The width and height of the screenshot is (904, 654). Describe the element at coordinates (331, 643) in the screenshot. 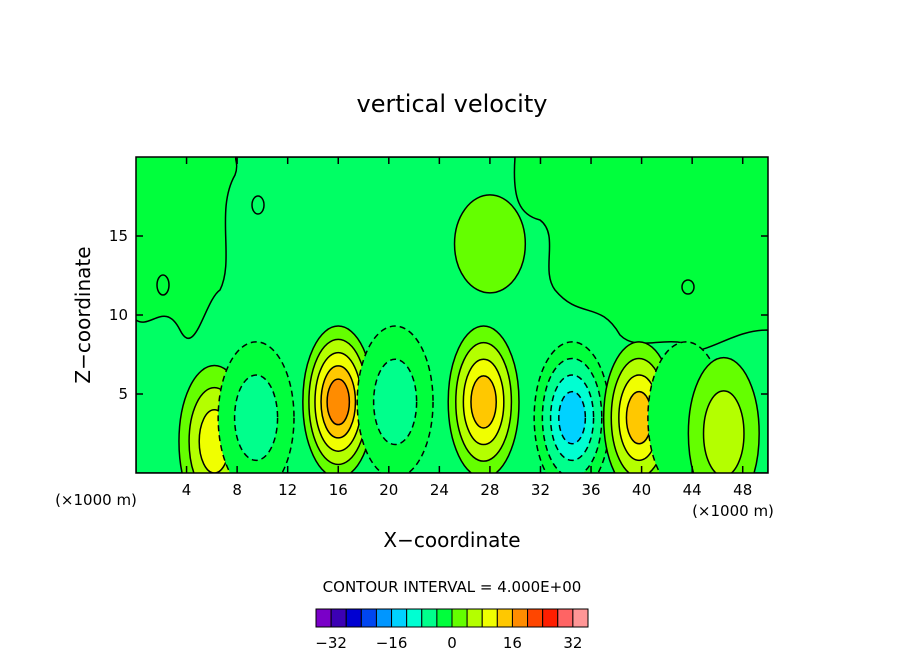

I see `colorbar-tick-label: −32` at that location.